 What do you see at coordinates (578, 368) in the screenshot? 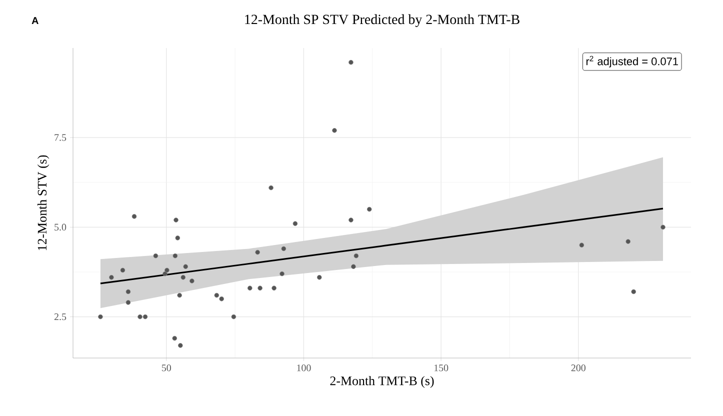
I see `x-tick-label: 200` at bounding box center [578, 368].